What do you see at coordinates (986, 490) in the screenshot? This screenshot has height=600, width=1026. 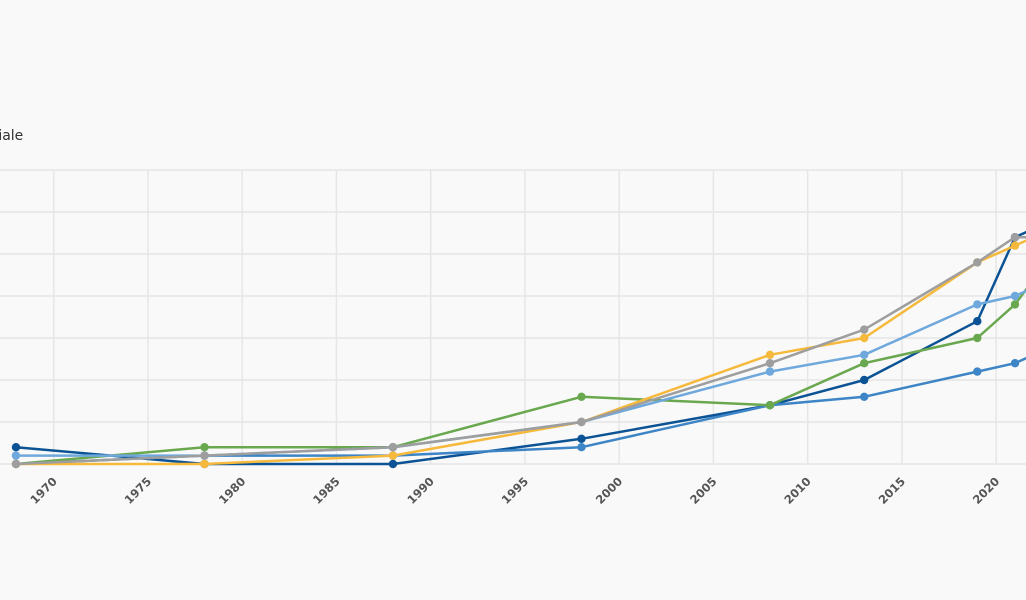 I see `x-tick-label: 2020` at bounding box center [986, 490].